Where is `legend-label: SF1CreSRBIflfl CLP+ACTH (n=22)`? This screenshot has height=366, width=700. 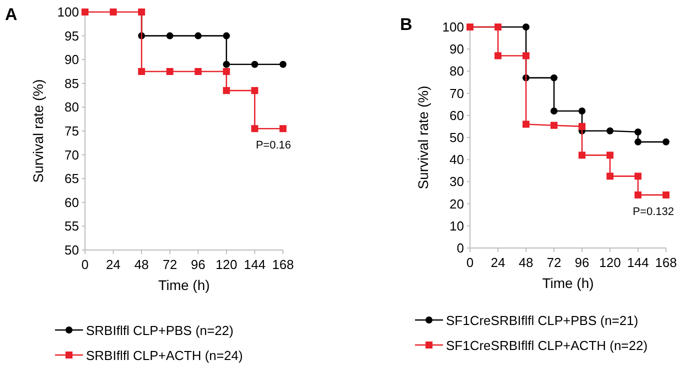
legend-label: SF1CreSRBIflfl CLP+ACTH (n=22) is located at coordinates (547, 345).